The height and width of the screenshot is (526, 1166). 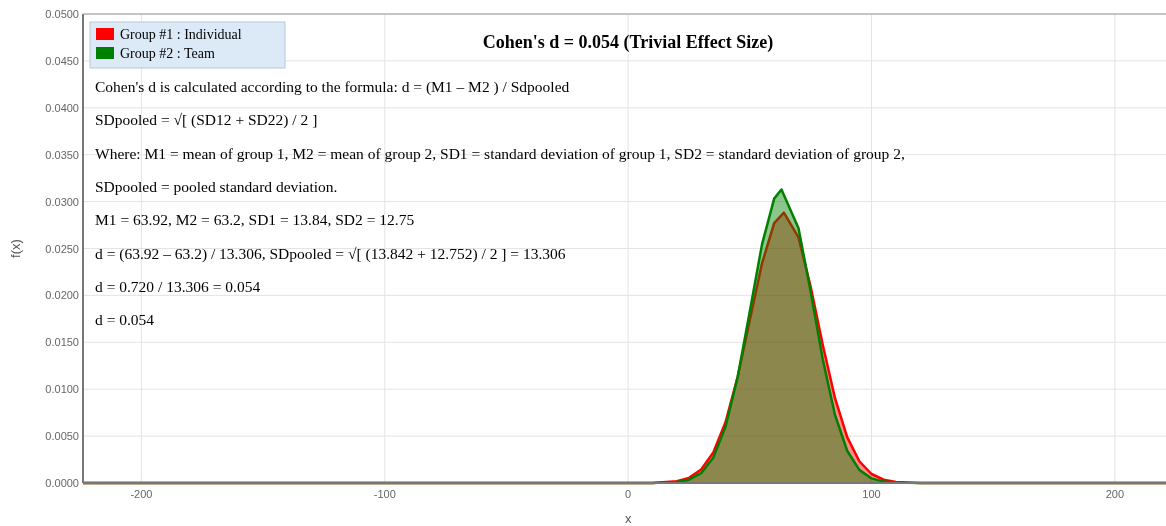 What do you see at coordinates (330, 253) in the screenshot?
I see `annotation: d = (63.92 – 63.2) / 13.306, SDpooled = √[ (13.842 + 12.752) / 2 ] = 13.306` at bounding box center [330, 253].